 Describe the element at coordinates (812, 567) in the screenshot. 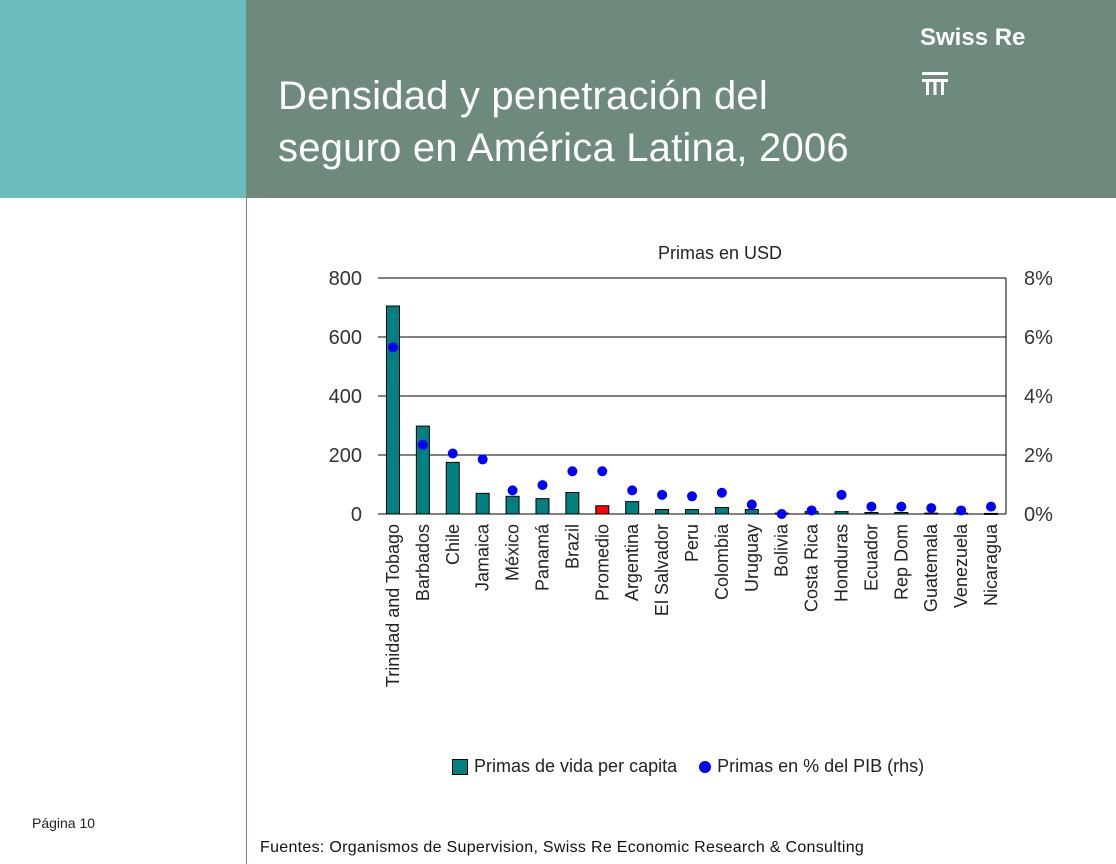

I see `x-tick-label: Costa Rica` at that location.